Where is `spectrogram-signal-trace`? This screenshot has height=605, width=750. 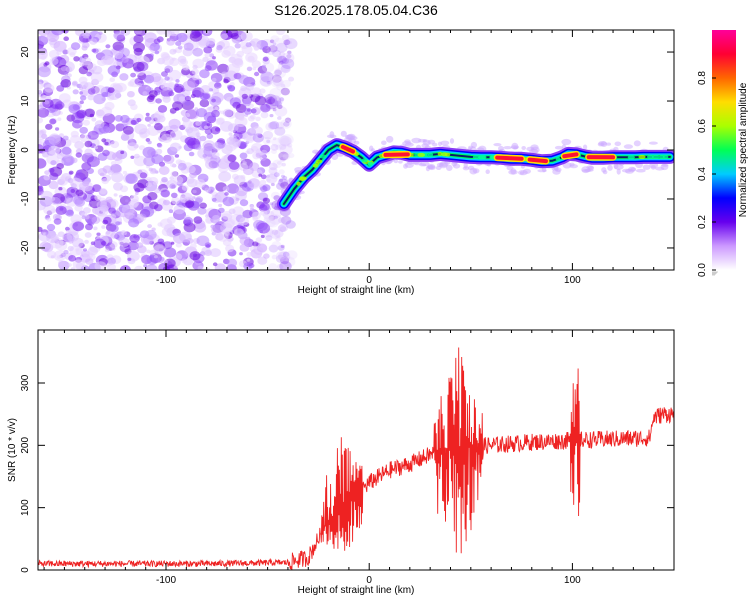
spectrogram-signal-trace is located at coordinates (477, 167).